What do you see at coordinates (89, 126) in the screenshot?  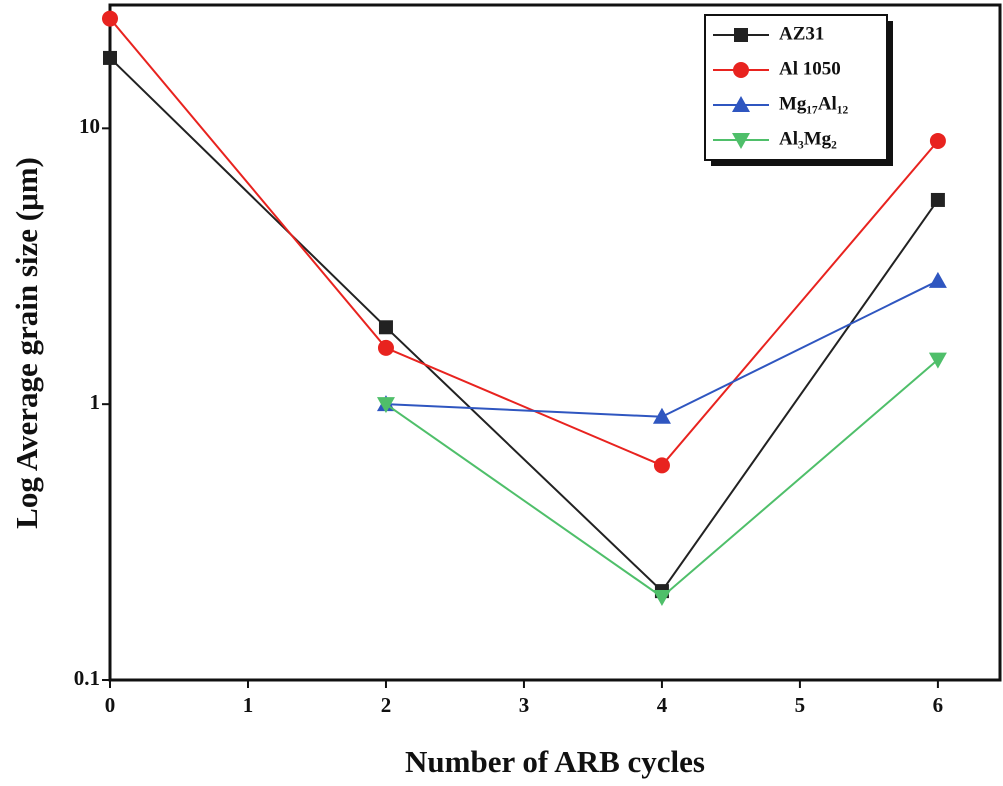 I see `y-tick-label: 10` at bounding box center [89, 126].